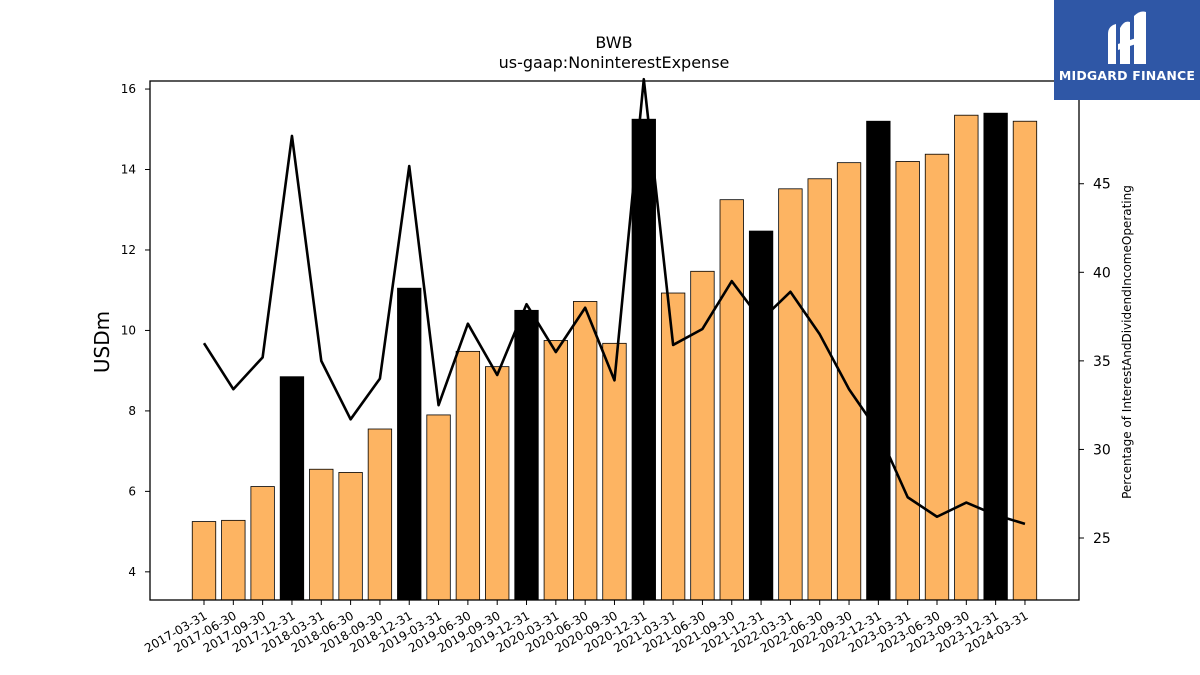 The width and height of the screenshot is (1200, 675). Describe the element at coordinates (1127, 38) in the screenshot. I see `midgard-m-icon` at that location.